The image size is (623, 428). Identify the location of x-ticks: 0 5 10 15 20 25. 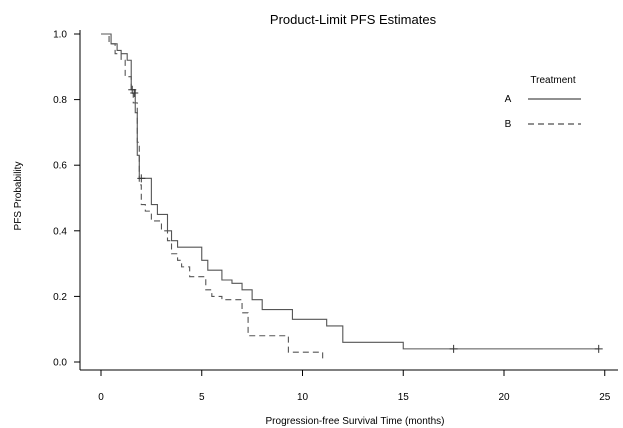
(354, 386).